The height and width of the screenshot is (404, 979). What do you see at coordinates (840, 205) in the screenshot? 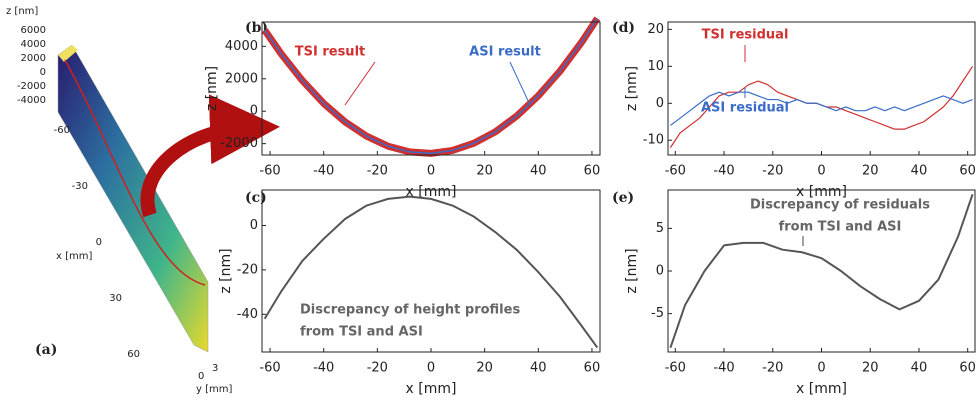
I see `annotation: Discrepancy of residuals` at bounding box center [840, 205].